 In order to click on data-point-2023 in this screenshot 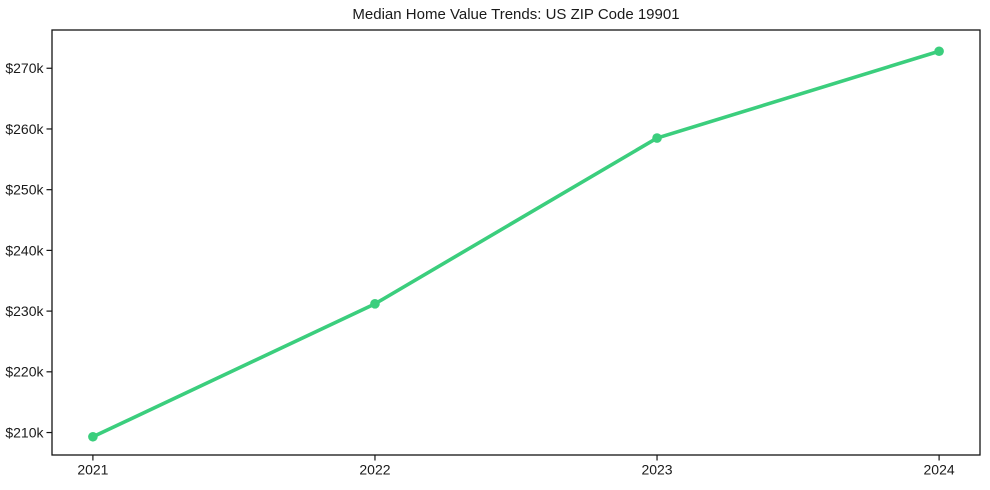, I will do `click(657, 138)`.